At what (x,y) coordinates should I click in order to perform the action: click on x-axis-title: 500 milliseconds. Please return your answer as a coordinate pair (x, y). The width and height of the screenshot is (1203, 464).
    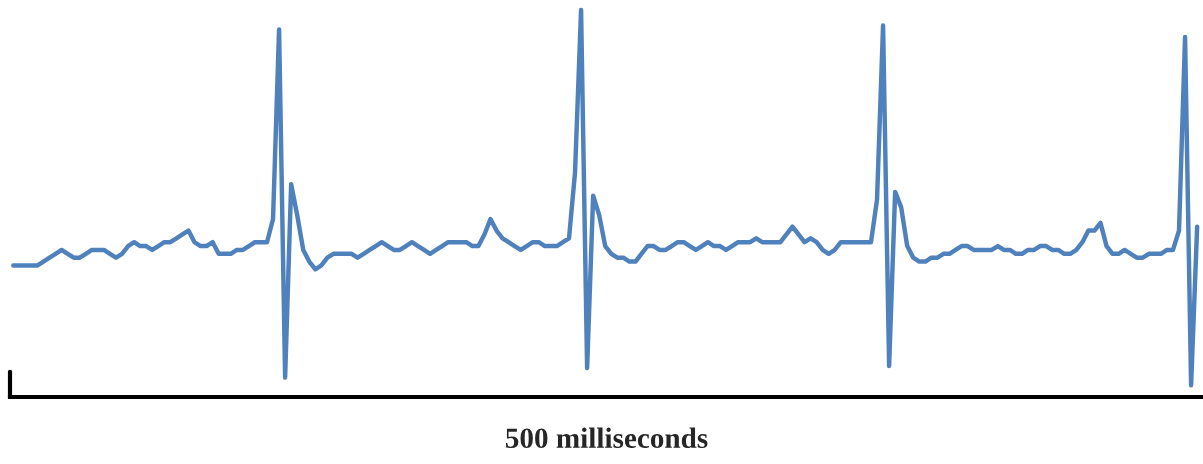
    Looking at the image, I should click on (606, 438).